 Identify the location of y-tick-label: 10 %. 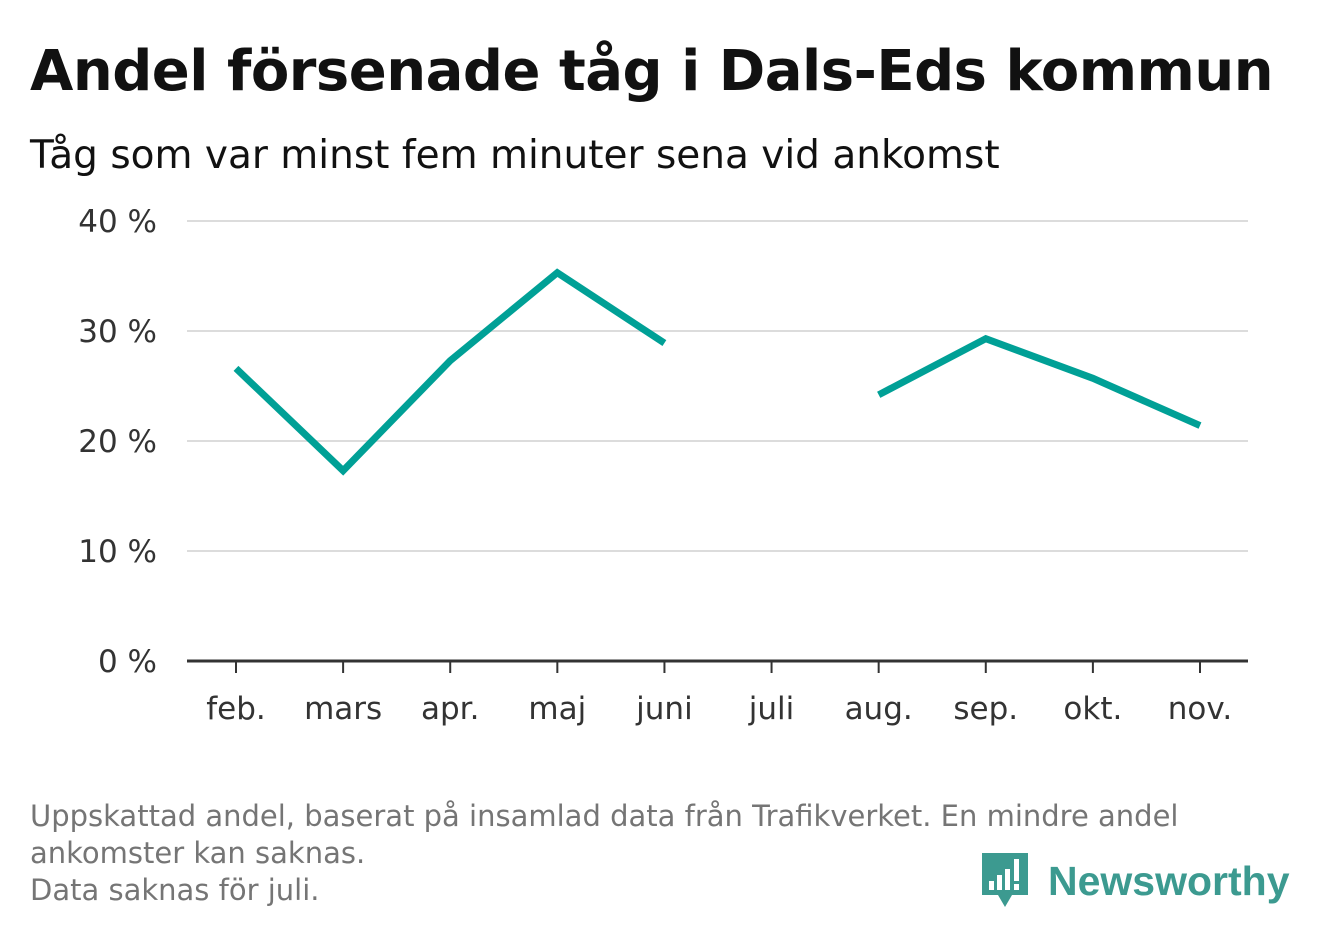
(117, 552).